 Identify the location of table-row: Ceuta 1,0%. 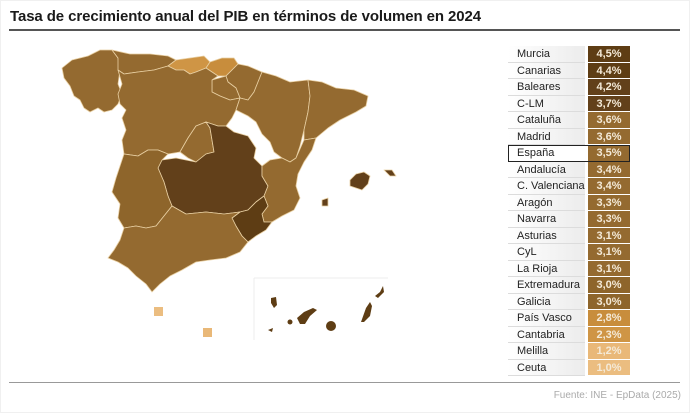
(569, 367).